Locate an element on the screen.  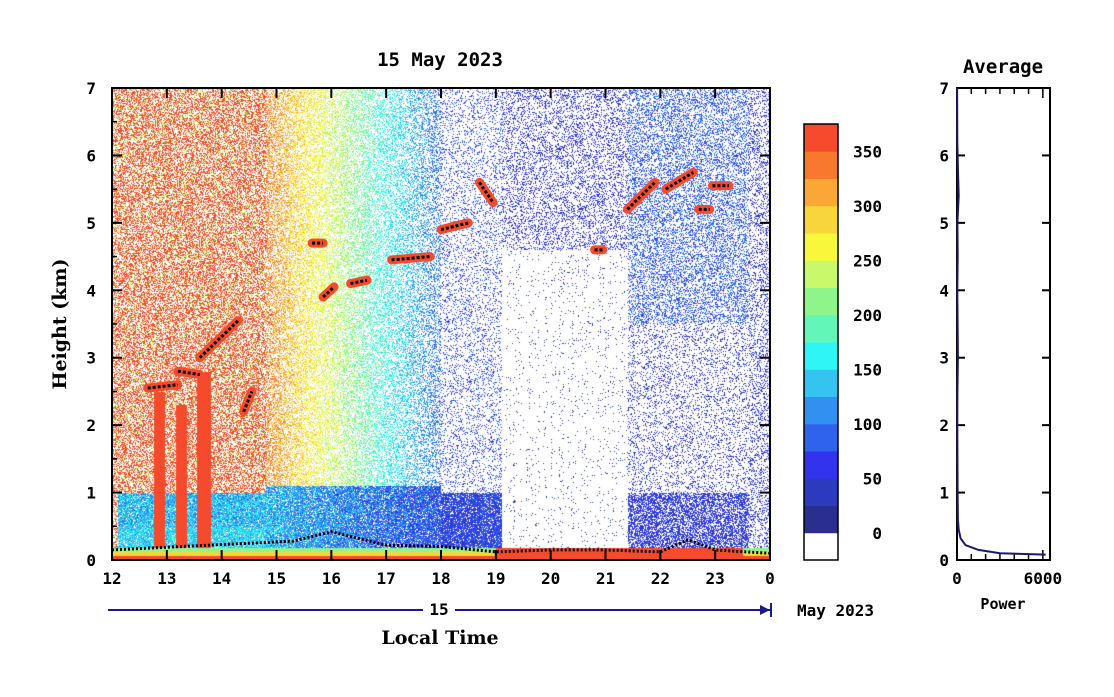
colorbar-frame is located at coordinates (821, 342).